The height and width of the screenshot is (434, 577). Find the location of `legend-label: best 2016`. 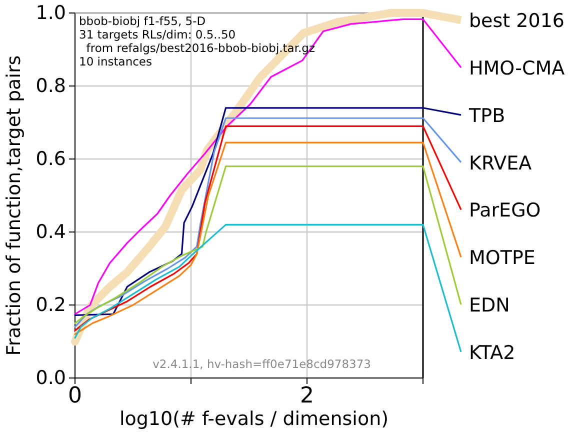

legend-label: best 2016 is located at coordinates (516, 21).